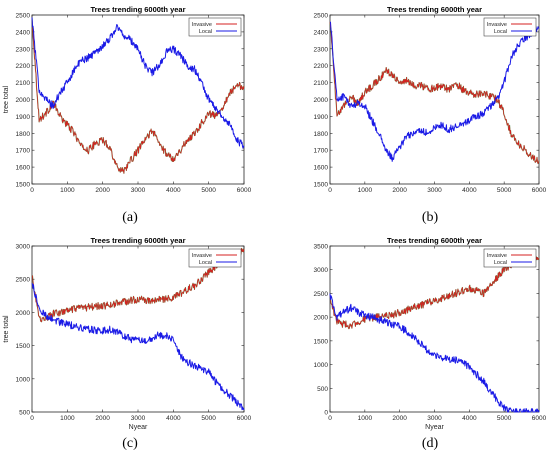 The width and height of the screenshot is (550, 458). What do you see at coordinates (430, 443) in the screenshot?
I see `panel-label-d: (d)` at bounding box center [430, 443].